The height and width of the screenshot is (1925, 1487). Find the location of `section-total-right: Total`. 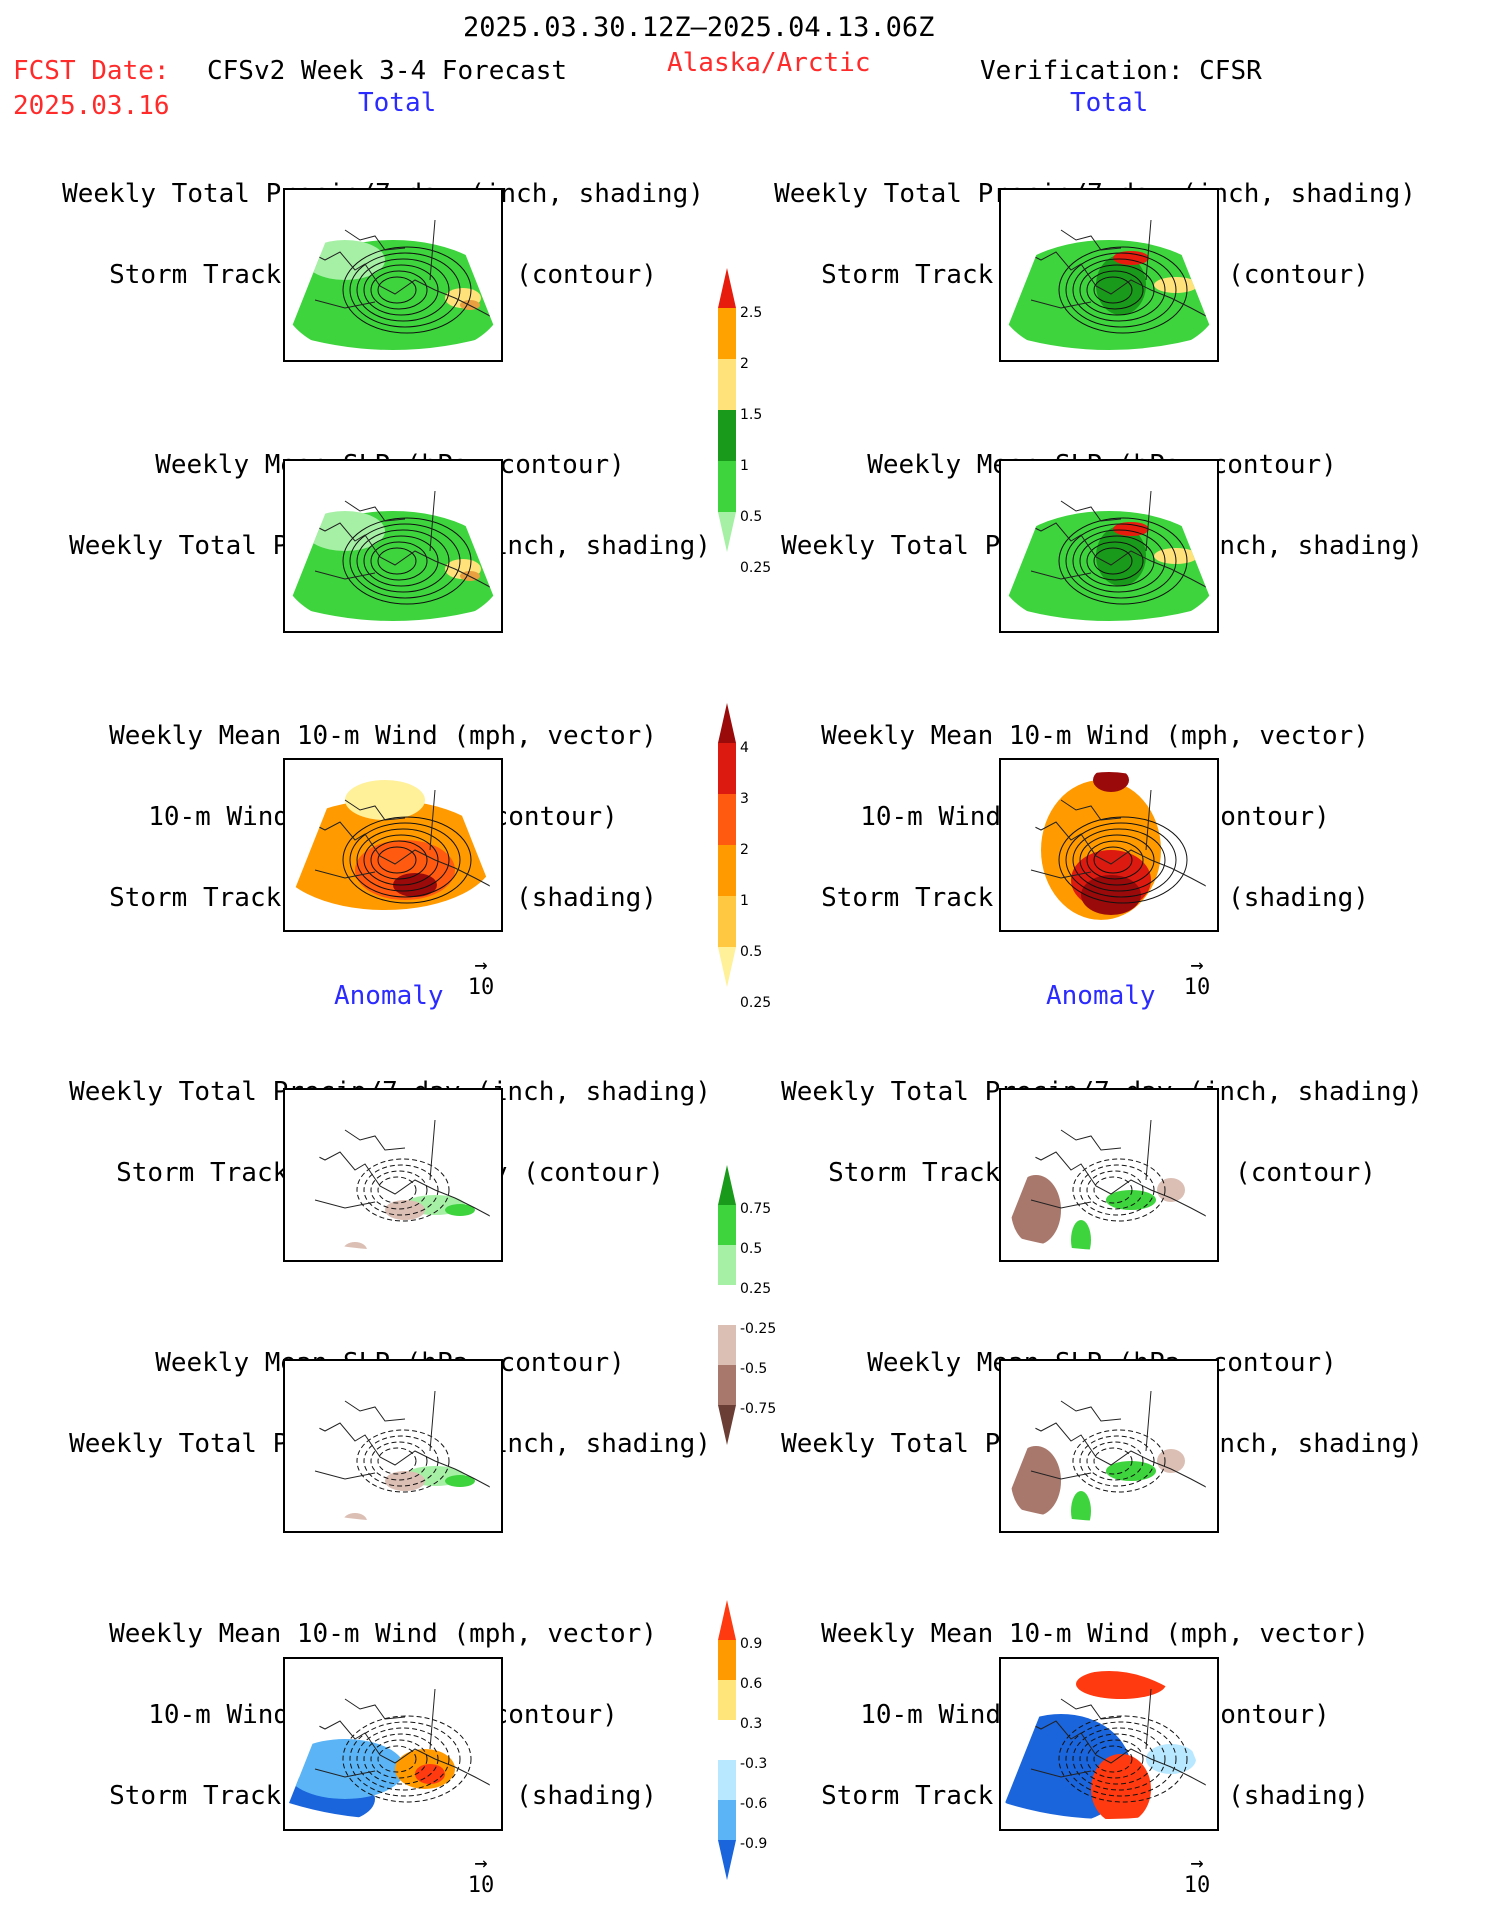

section-total-right: Total is located at coordinates (1109, 103).